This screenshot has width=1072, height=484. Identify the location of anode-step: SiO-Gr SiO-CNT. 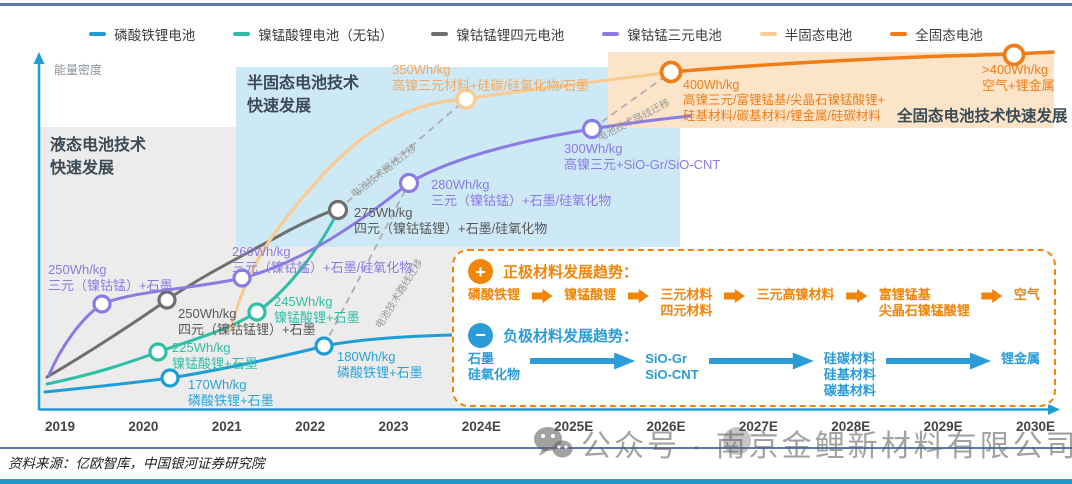
(672, 366).